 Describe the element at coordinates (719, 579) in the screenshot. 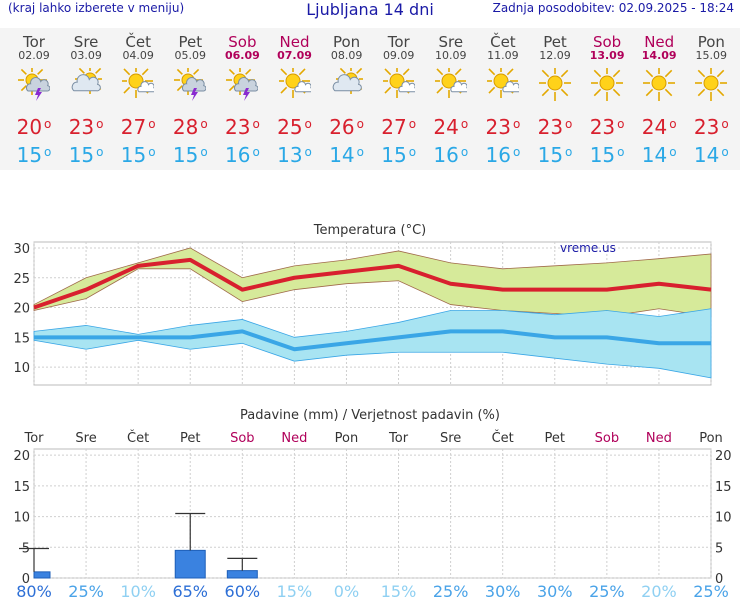

I see `y-tick-label-right: 0` at that location.